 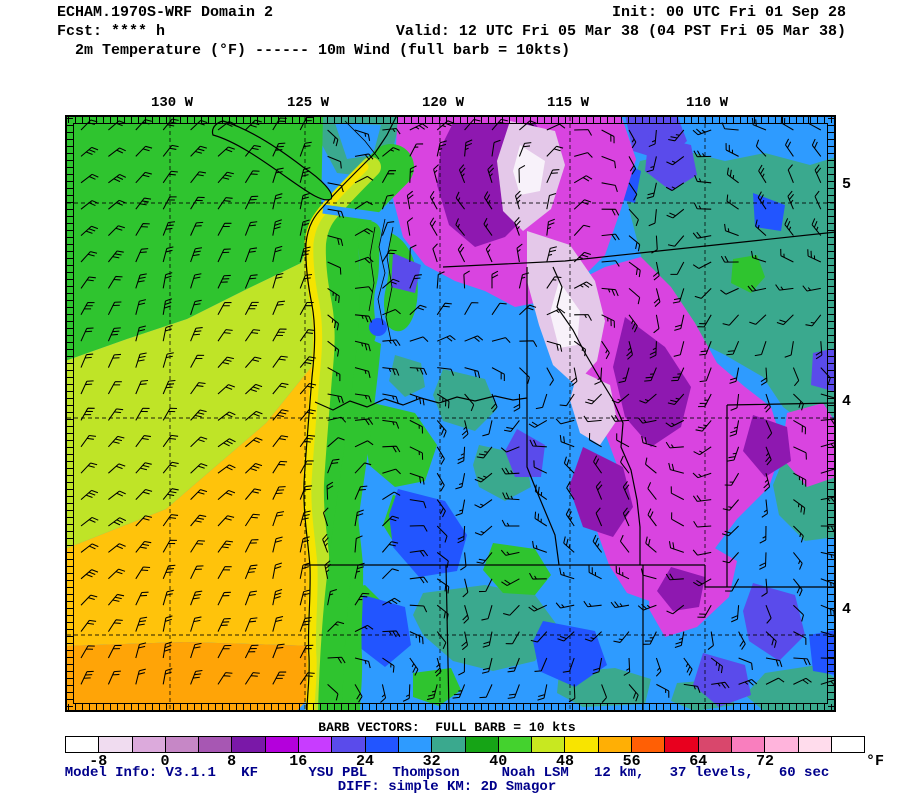 I want to click on longitude-axis: 130 W 125 W 120 W 115 W 110 W, so click(x=450, y=103).